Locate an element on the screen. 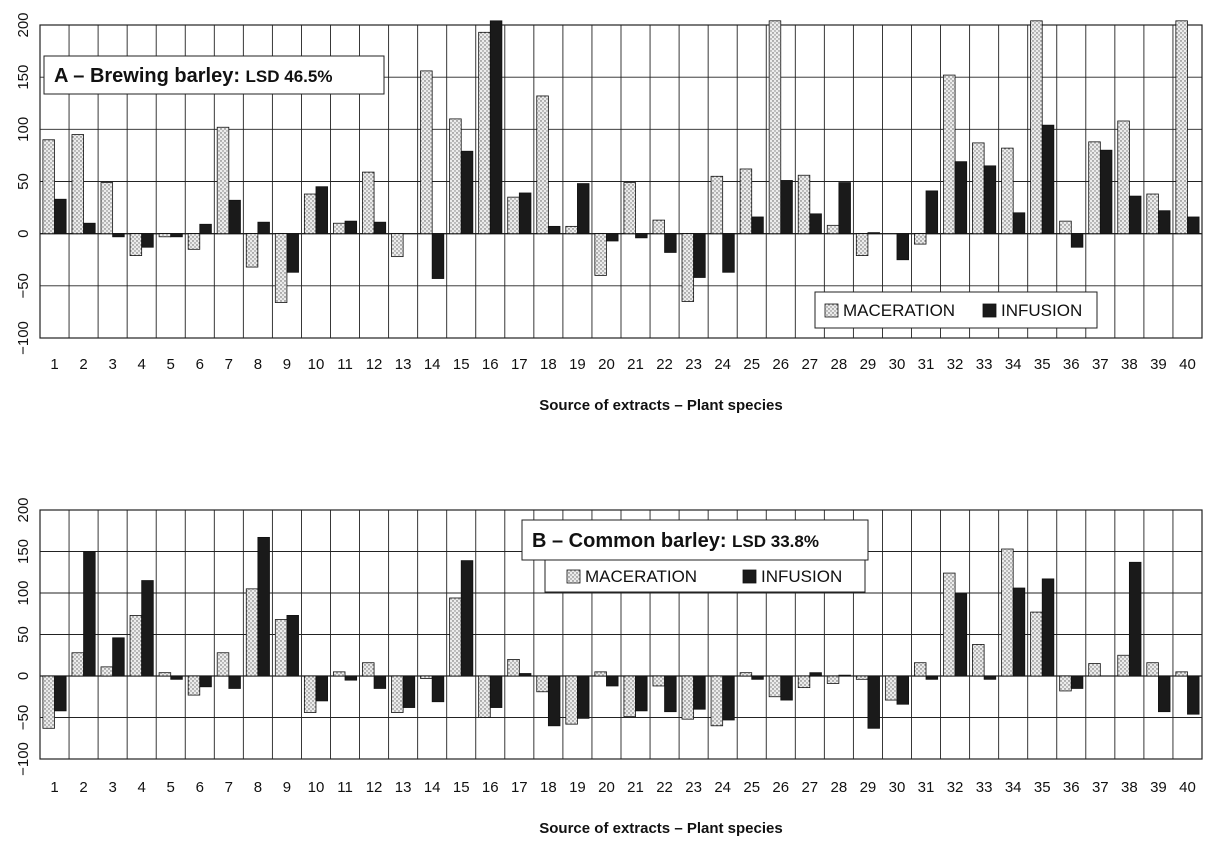  x-tick-label: 34 is located at coordinates (1013, 364).